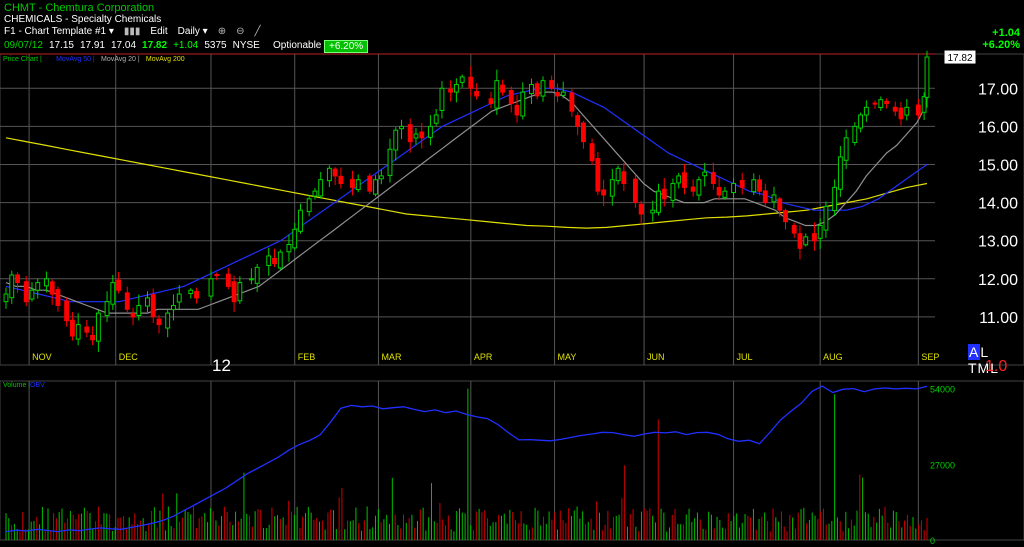 The width and height of the screenshot is (1024, 547). Describe the element at coordinates (132, 31) in the screenshot. I see `bar-chart-icon: ▮▮▮` at that location.